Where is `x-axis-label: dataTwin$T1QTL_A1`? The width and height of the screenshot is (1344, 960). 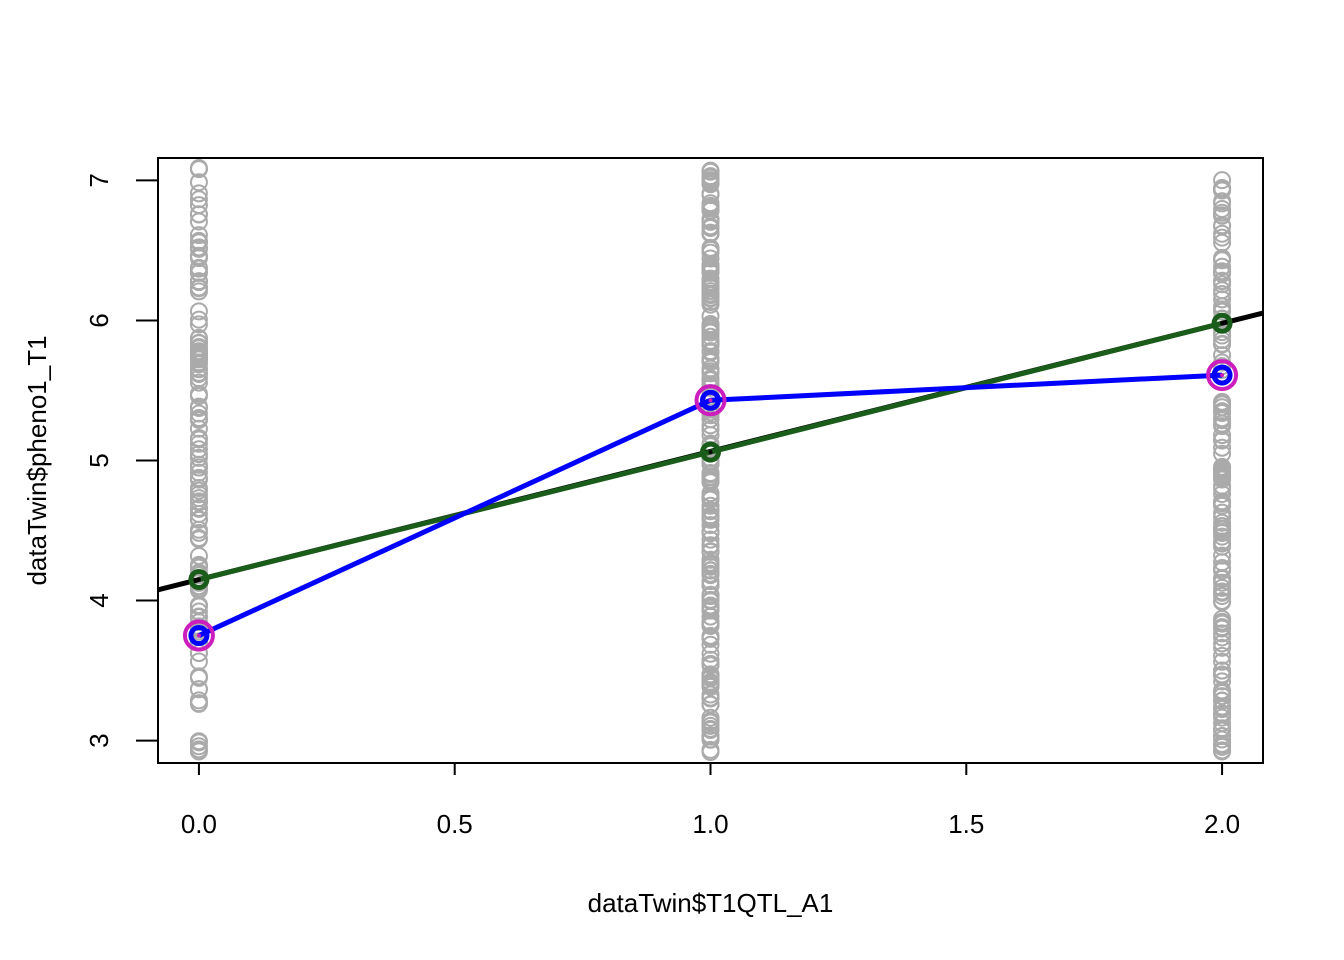
x-axis-label: dataTwin$T1QTL_A1 is located at coordinates (711, 903).